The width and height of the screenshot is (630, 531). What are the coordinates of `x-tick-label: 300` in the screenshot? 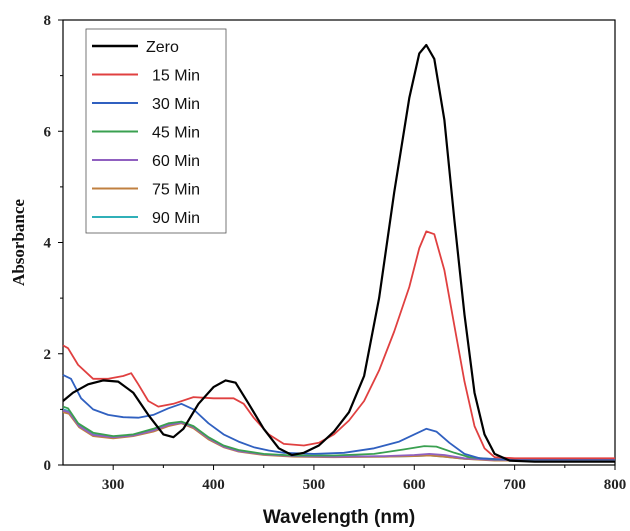 It's located at (113, 485).